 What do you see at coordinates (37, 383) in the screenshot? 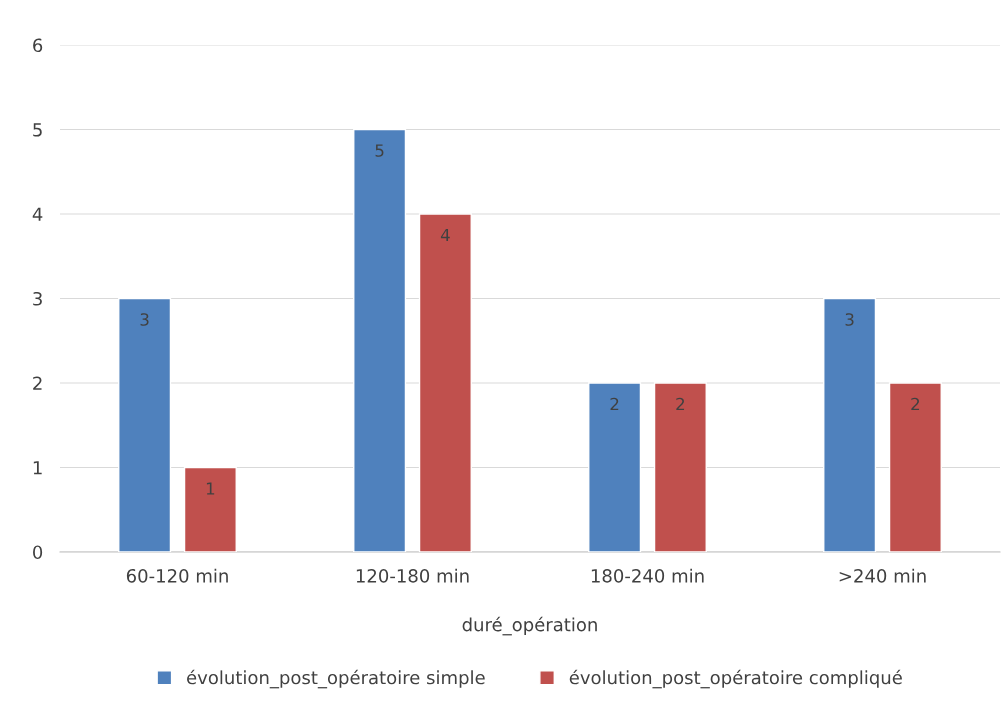
I see `y-tick-label: 2` at bounding box center [37, 383].